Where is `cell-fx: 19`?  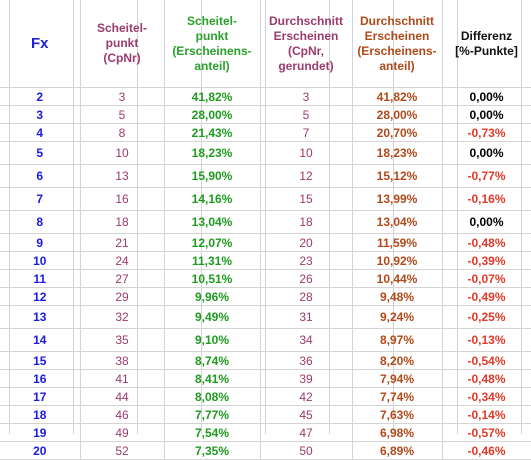 cell-fx: 19 is located at coordinates (40, 432).